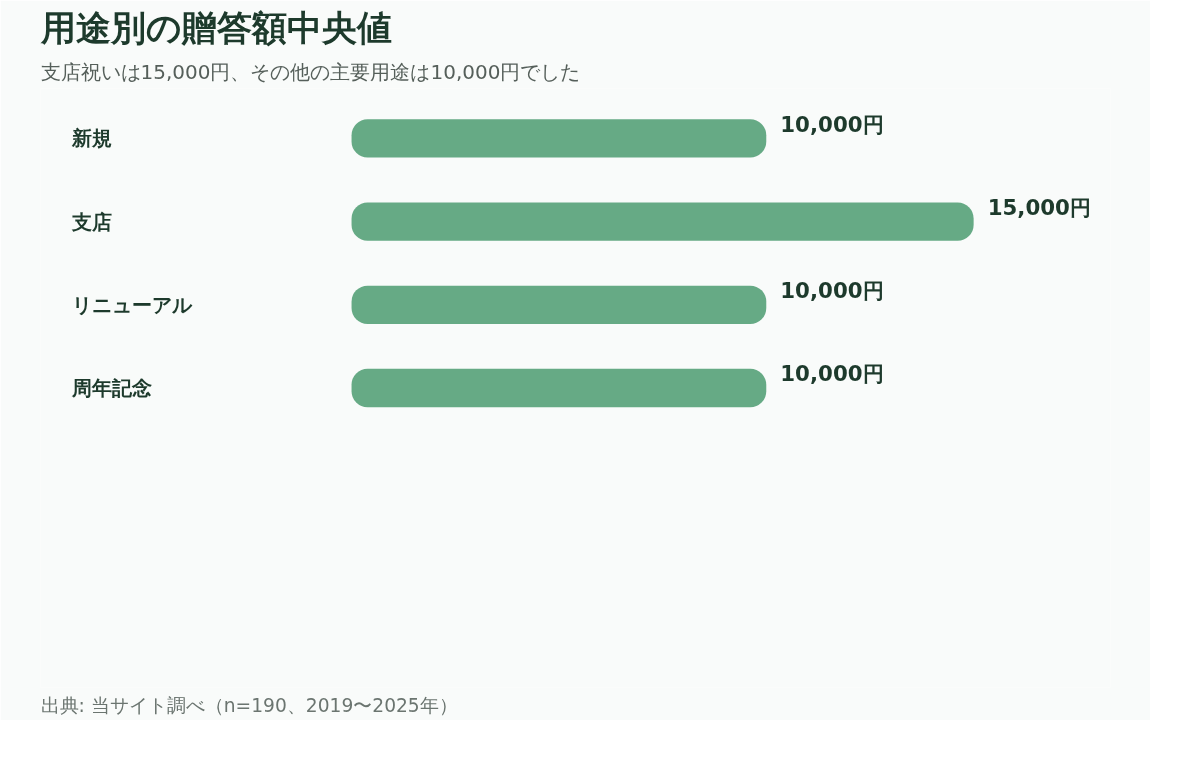 The height and width of the screenshot is (760, 1200). What do you see at coordinates (111, 388) in the screenshot?
I see `y-tick-label: 周年記念` at bounding box center [111, 388].